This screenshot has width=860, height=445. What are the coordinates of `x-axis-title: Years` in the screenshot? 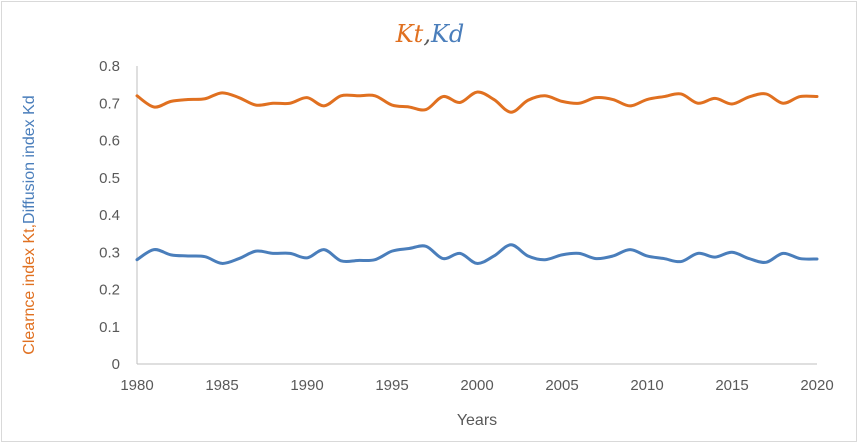 It's located at (477, 420).